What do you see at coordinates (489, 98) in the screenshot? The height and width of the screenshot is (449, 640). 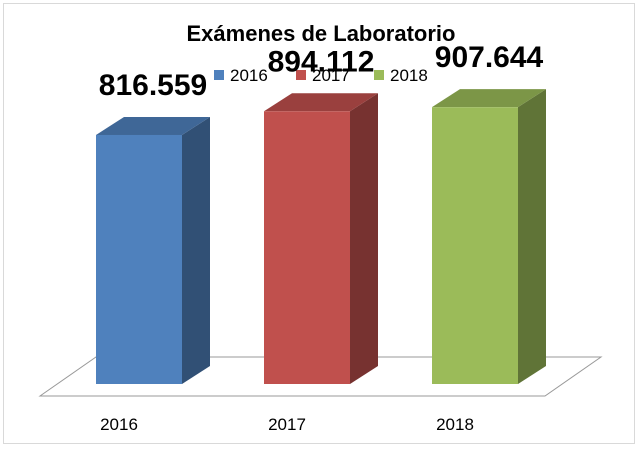 I see `bar-top-2018` at bounding box center [489, 98].